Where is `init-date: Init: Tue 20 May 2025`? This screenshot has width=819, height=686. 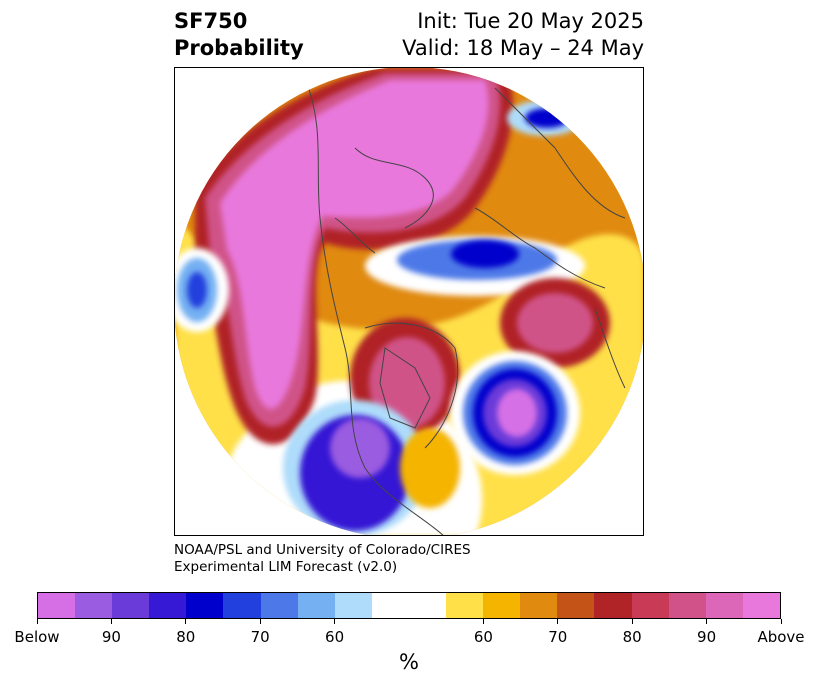
init-date: Init: Tue 20 May 2025 is located at coordinates (530, 21).